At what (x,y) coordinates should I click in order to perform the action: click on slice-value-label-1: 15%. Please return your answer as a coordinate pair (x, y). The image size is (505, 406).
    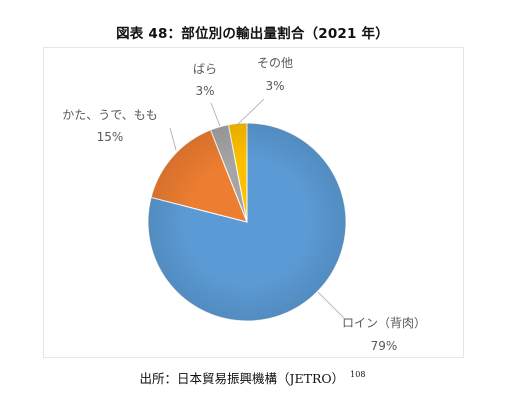
    Looking at the image, I should click on (110, 137).